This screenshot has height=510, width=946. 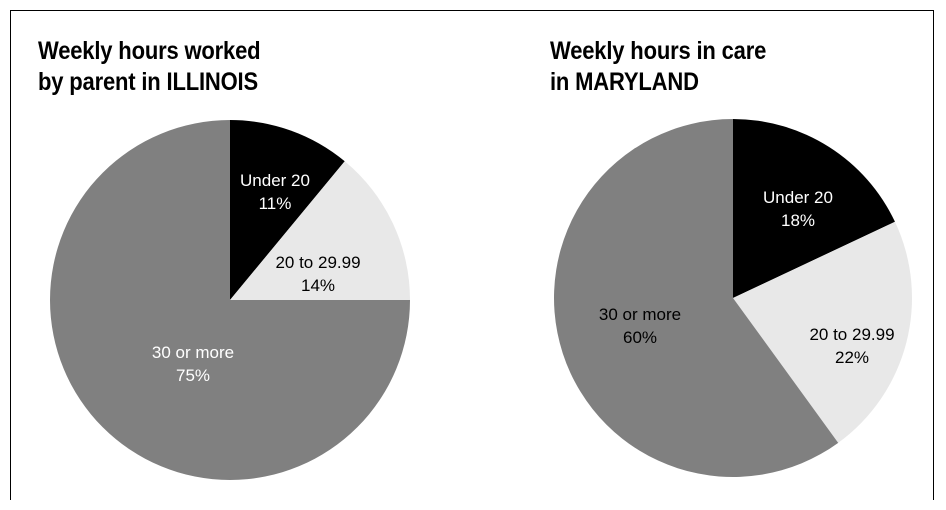 I want to click on slice-value-label: 18%, so click(x=798, y=220).